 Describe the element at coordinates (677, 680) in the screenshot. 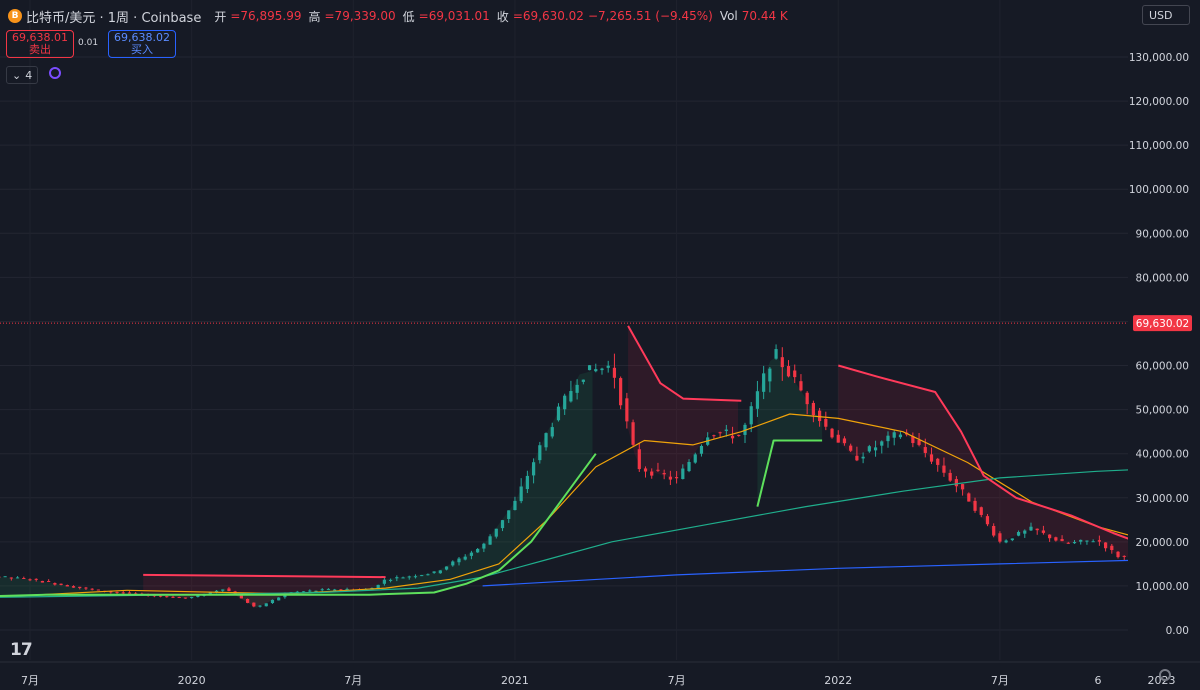

I see `x-tick-label: 7月` at that location.